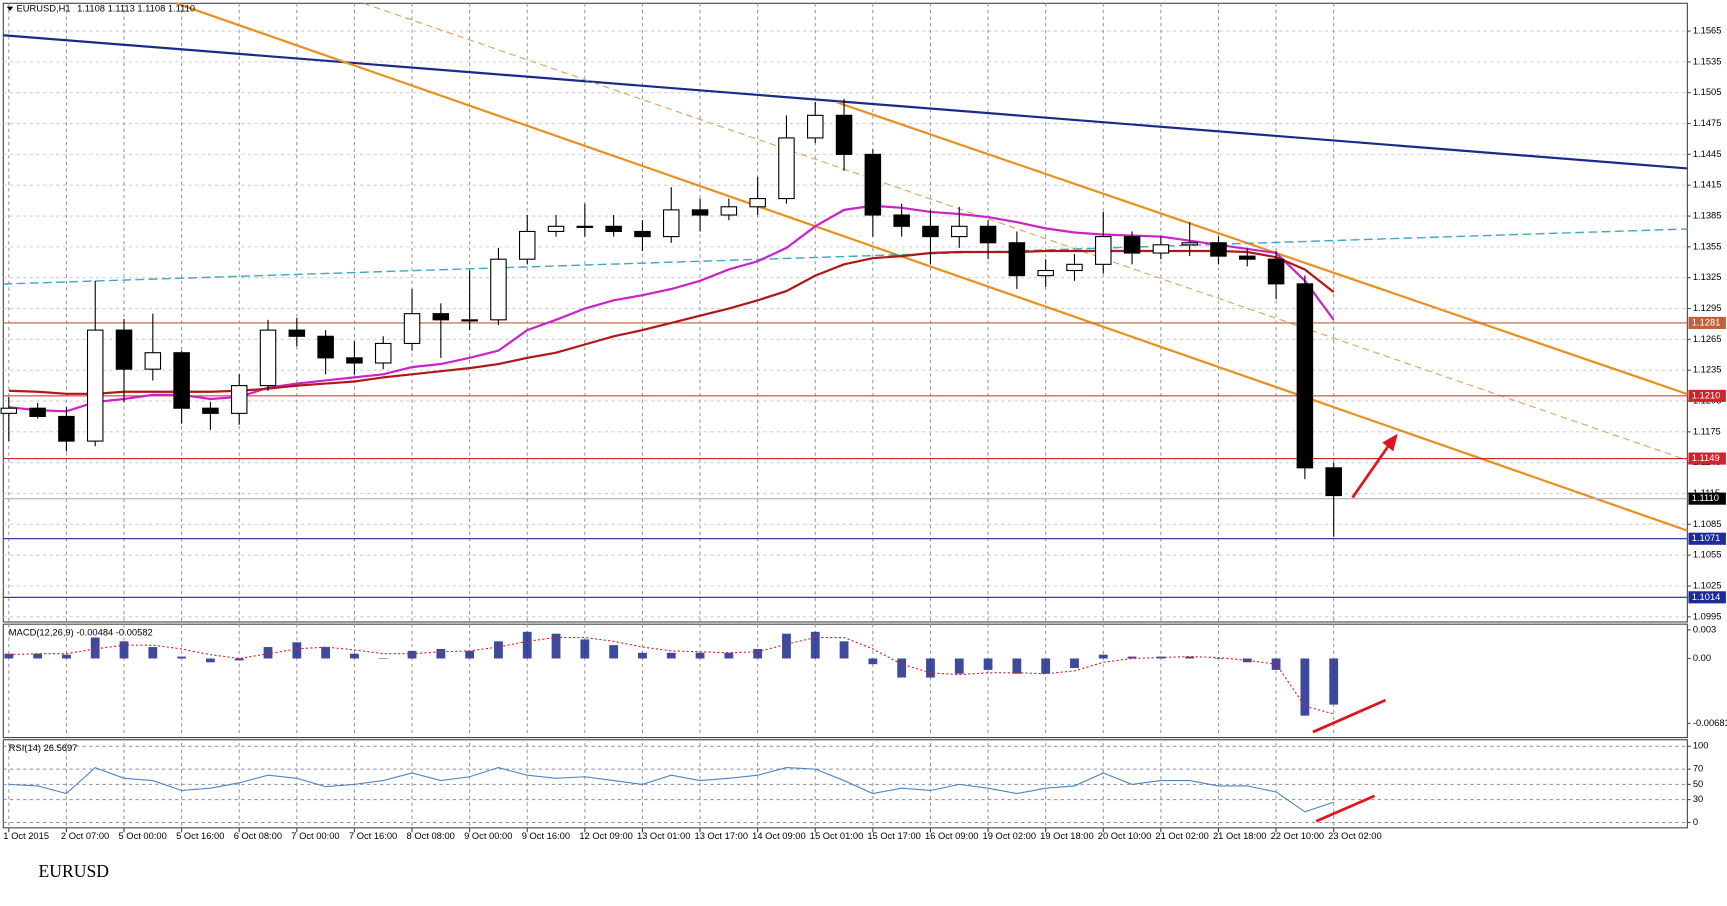 Image resolution: width=1727 pixels, height=906 pixels. What do you see at coordinates (1707, 92) in the screenshot?
I see `y-tick-label: 1.1505` at bounding box center [1707, 92].